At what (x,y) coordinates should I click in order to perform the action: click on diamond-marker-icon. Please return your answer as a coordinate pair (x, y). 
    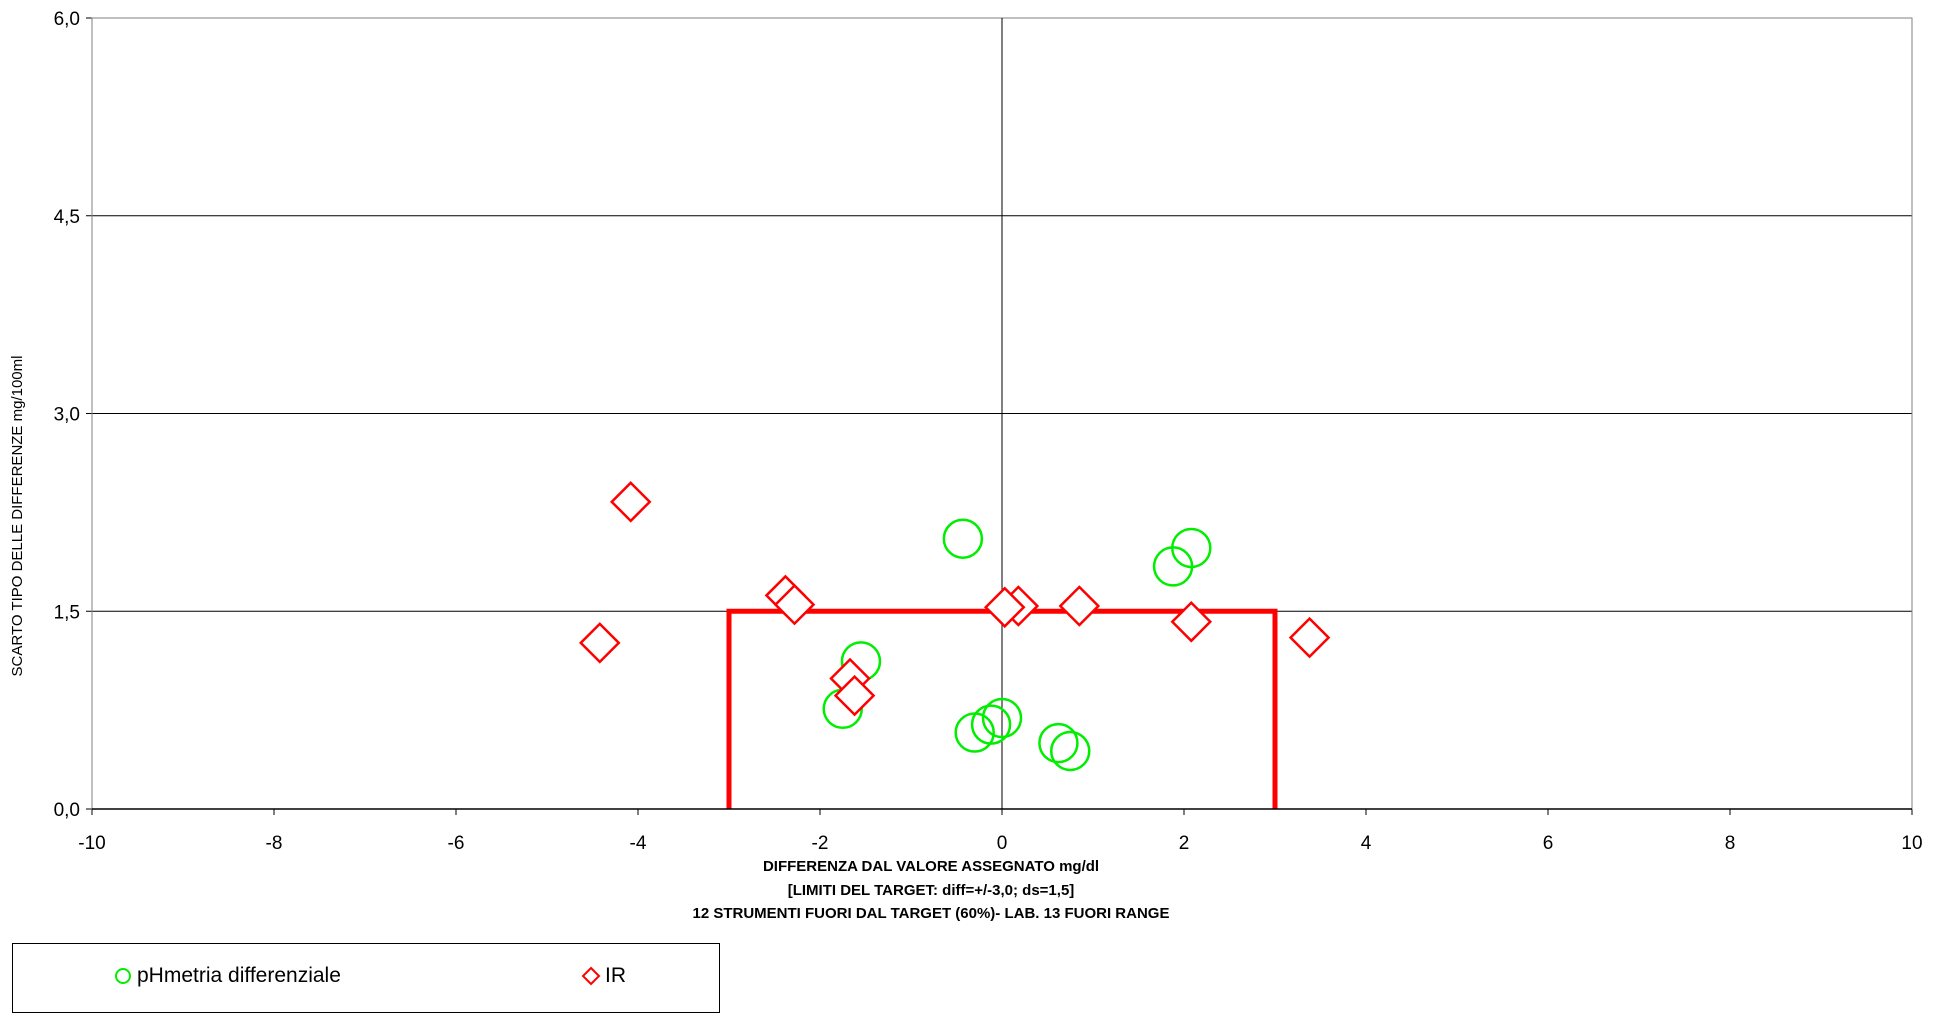
    Looking at the image, I should click on (591, 976).